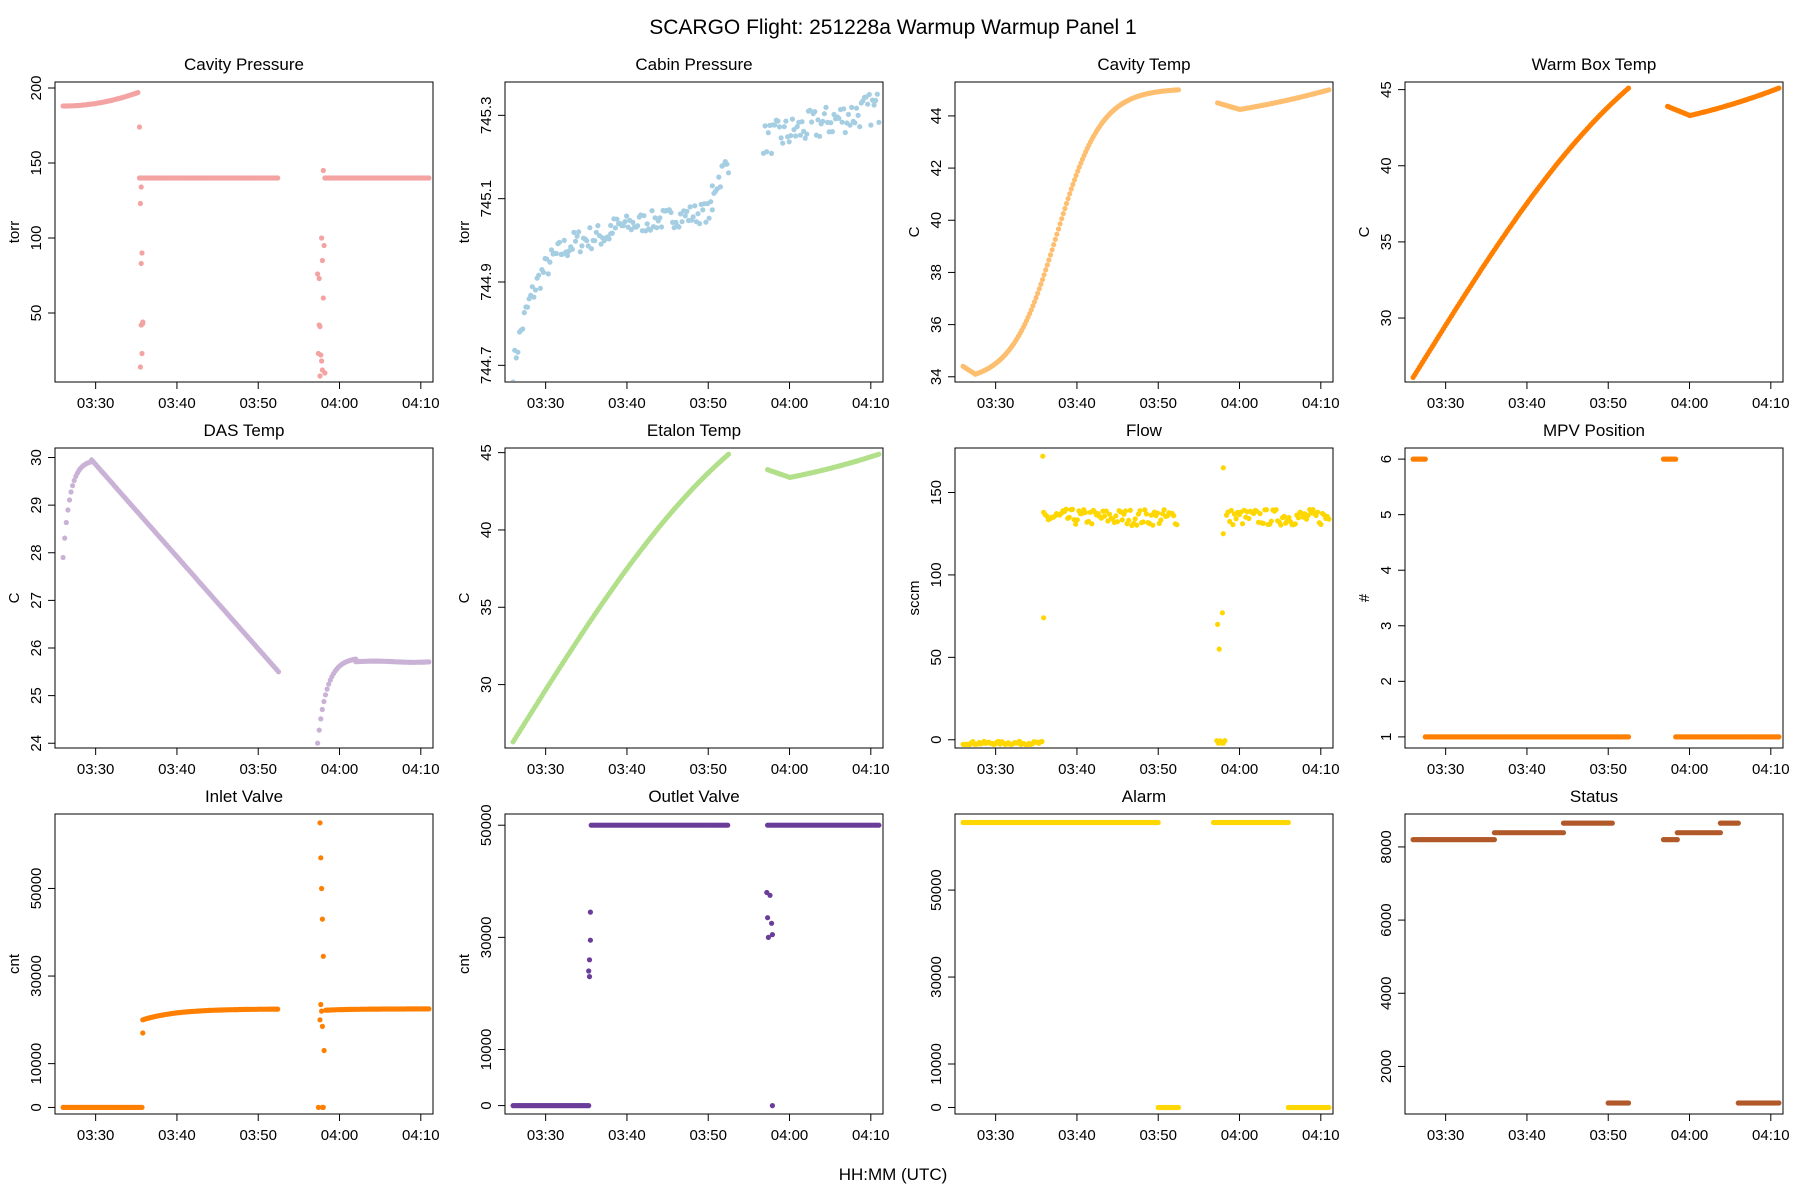  What do you see at coordinates (36, 695) in the screenshot?
I see `y-tick-label-das-temp: 25` at bounding box center [36, 695].